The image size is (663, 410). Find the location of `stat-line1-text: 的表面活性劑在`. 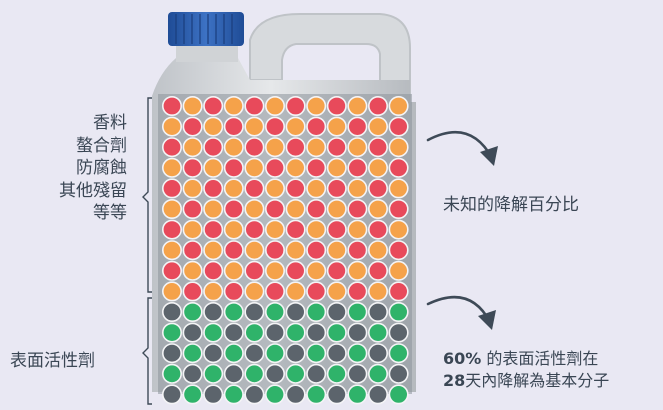

stat-line1-text: 的表面活性劑在 is located at coordinates (540, 358).